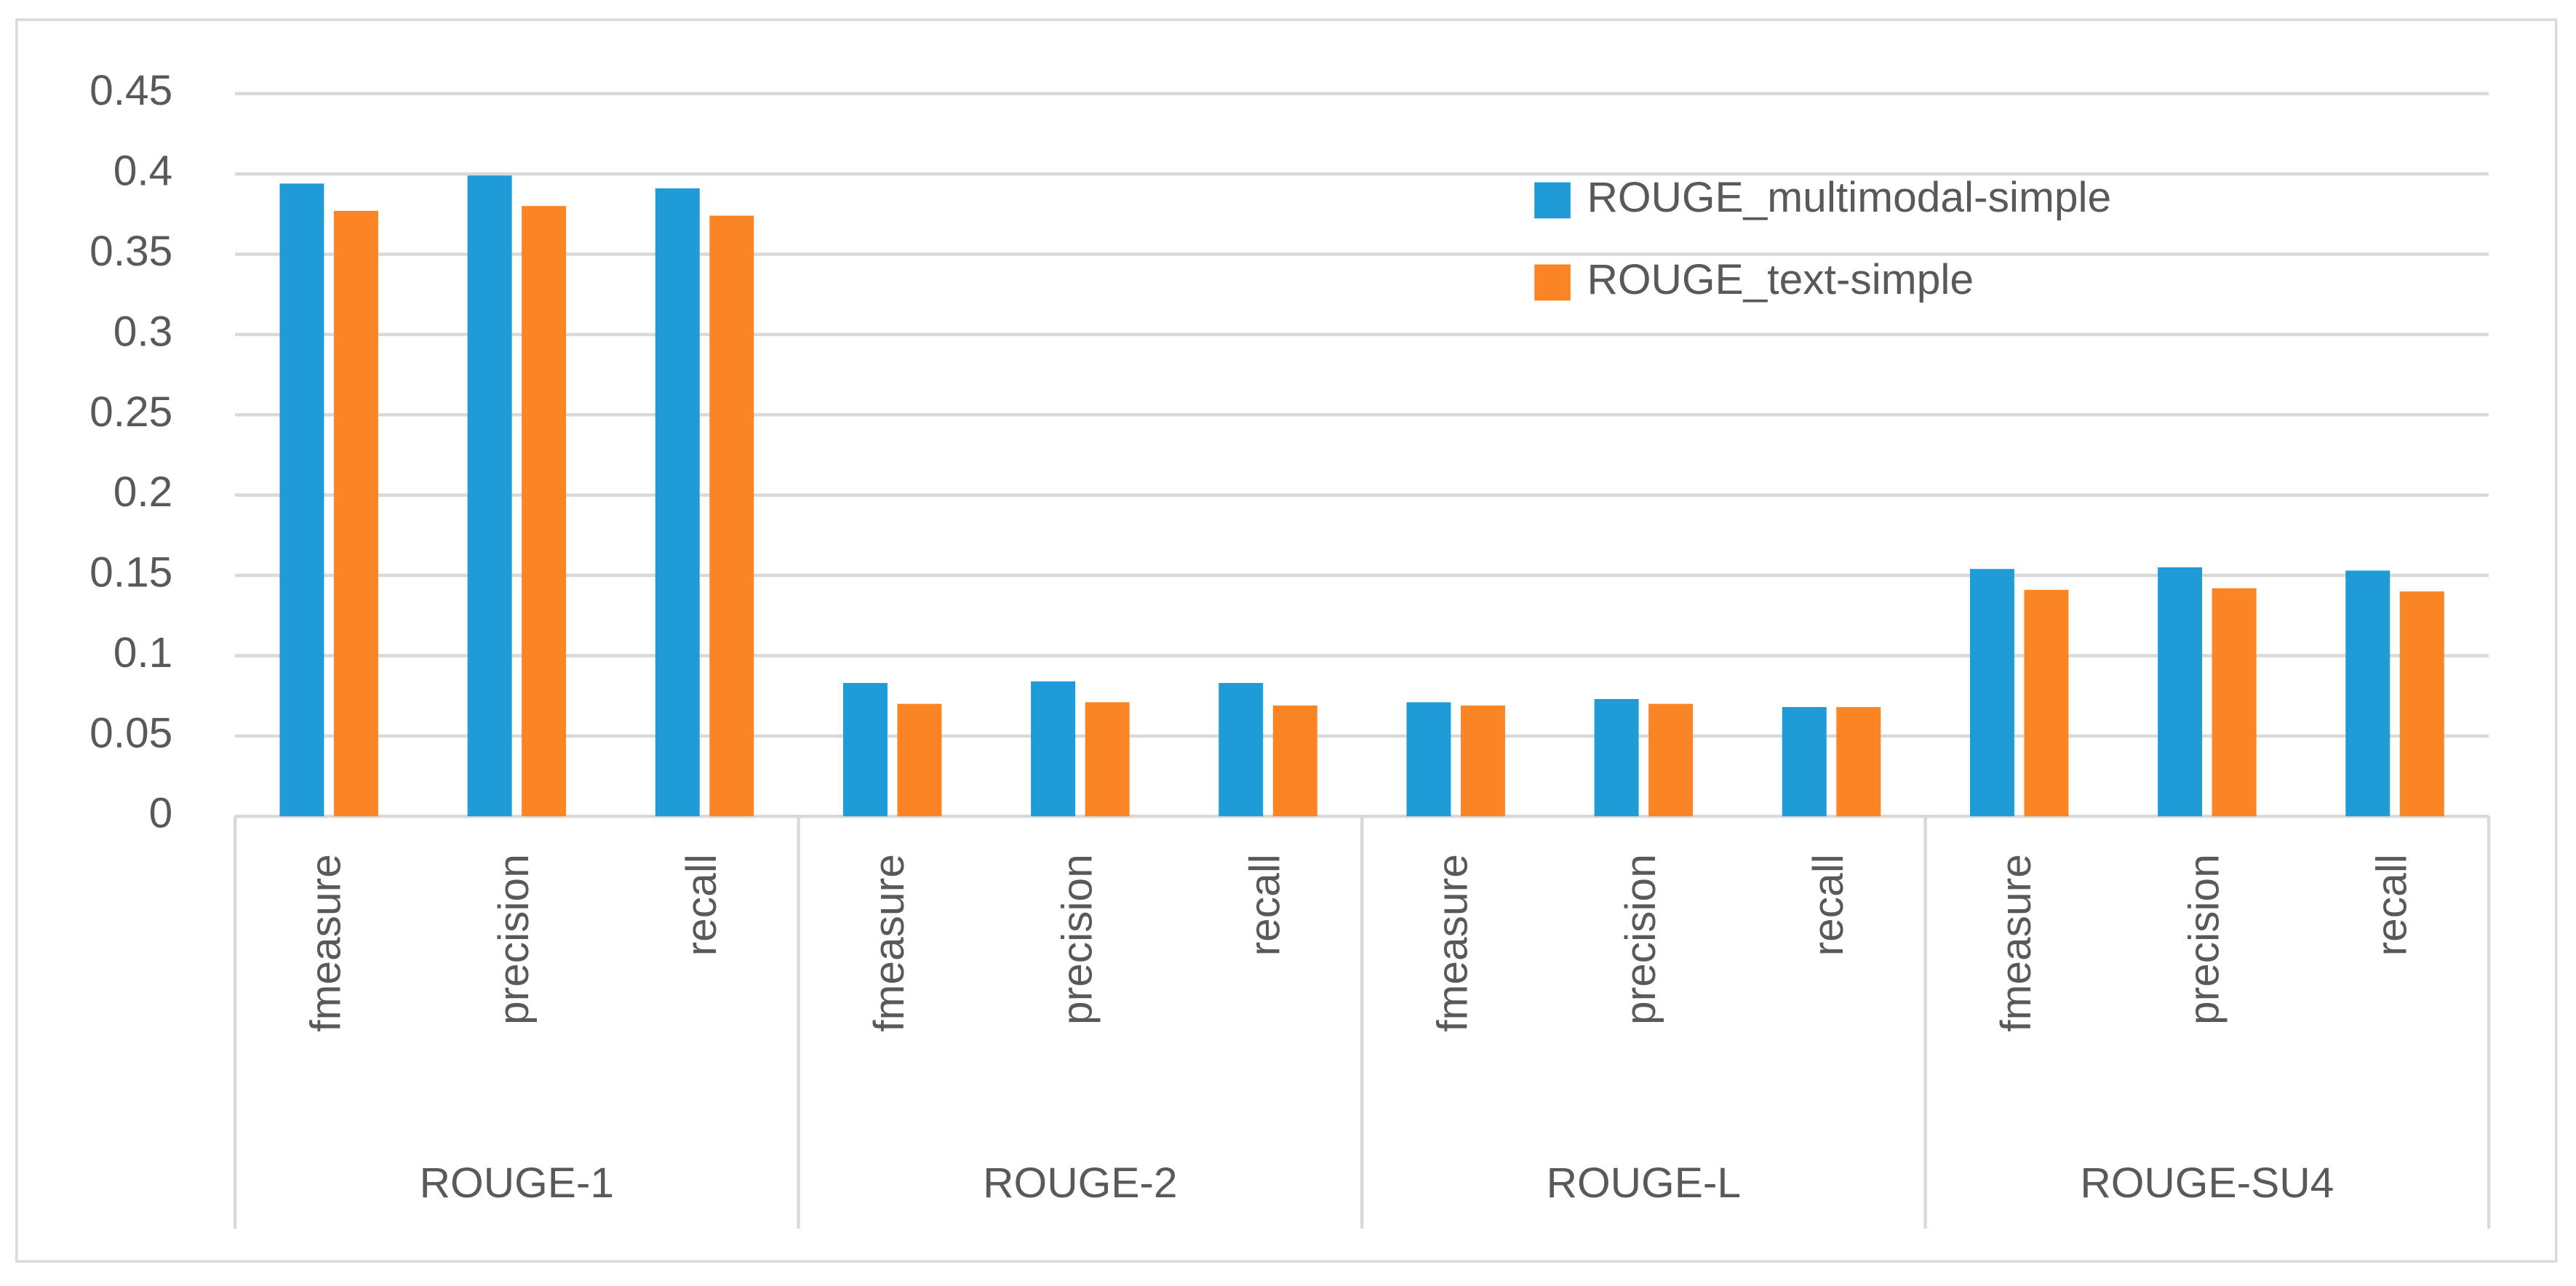 Image resolution: width=2576 pixels, height=1286 pixels. I want to click on y-tick-label: 0.3, so click(143, 331).